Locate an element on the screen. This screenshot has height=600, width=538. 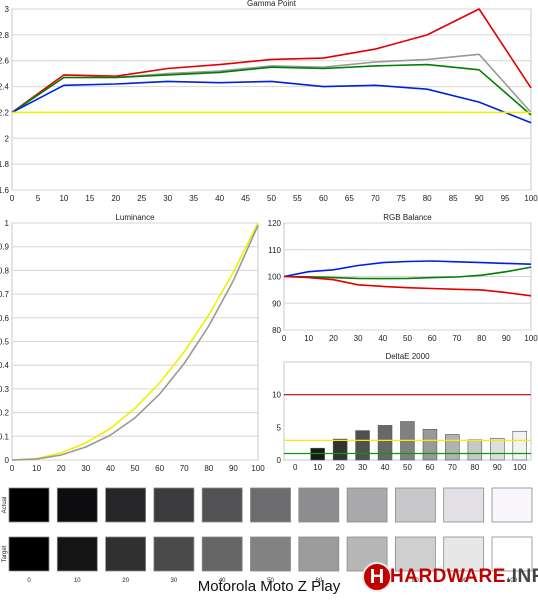
luminance-x-tick-label: 70 is located at coordinates (184, 468).